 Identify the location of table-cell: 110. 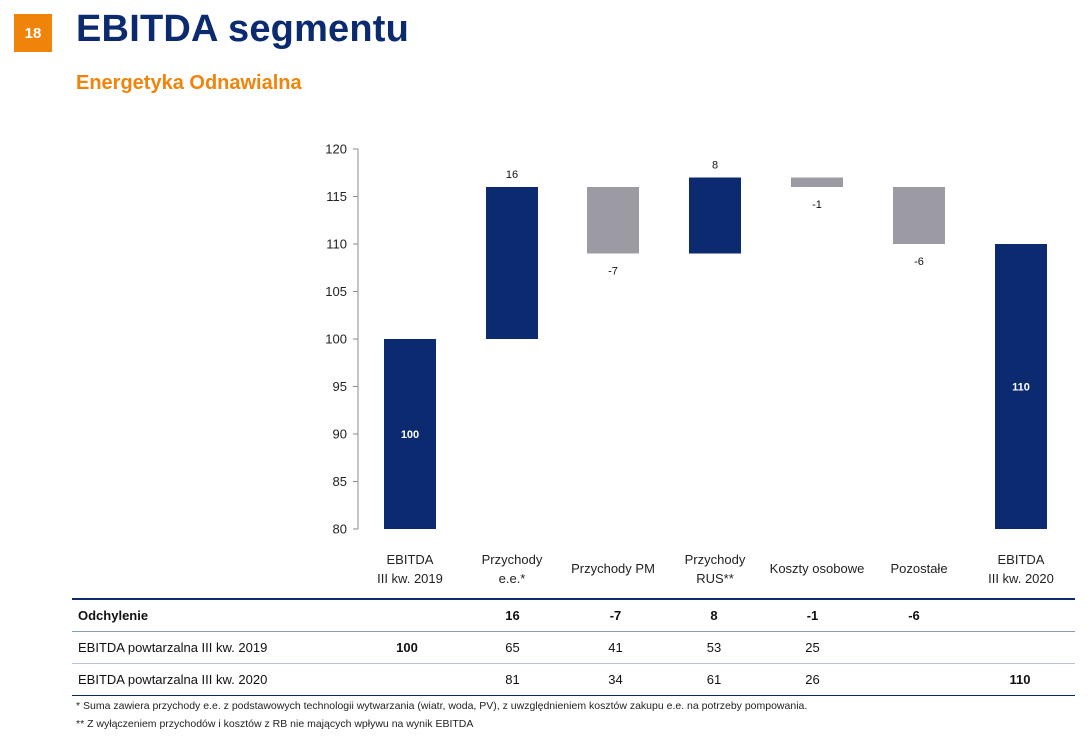
(1020, 679).